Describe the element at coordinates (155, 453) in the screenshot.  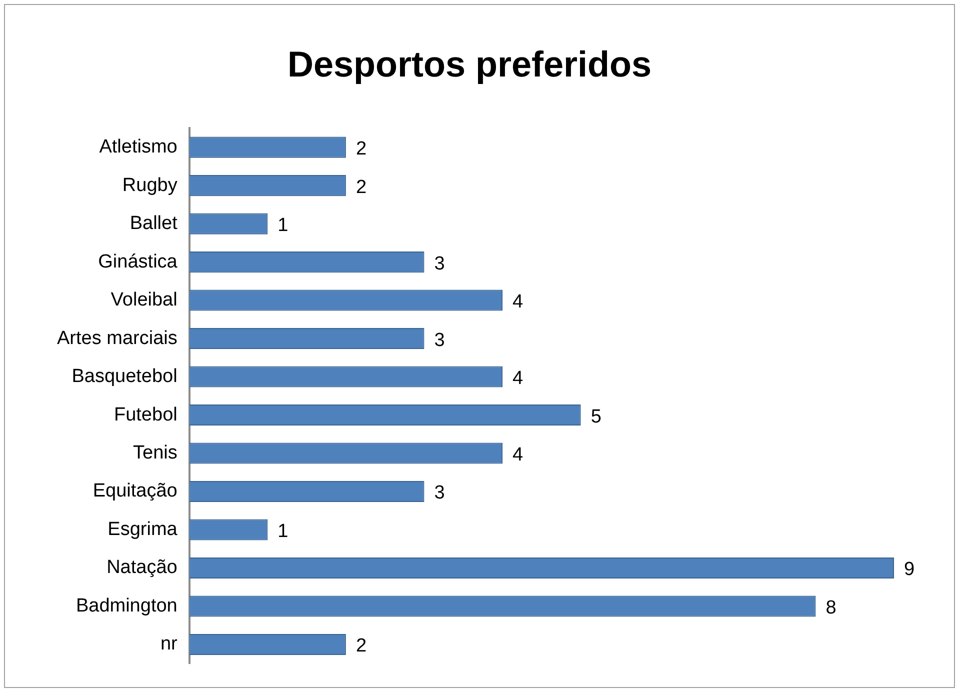
I see `y-tick-label: Tenis` at that location.